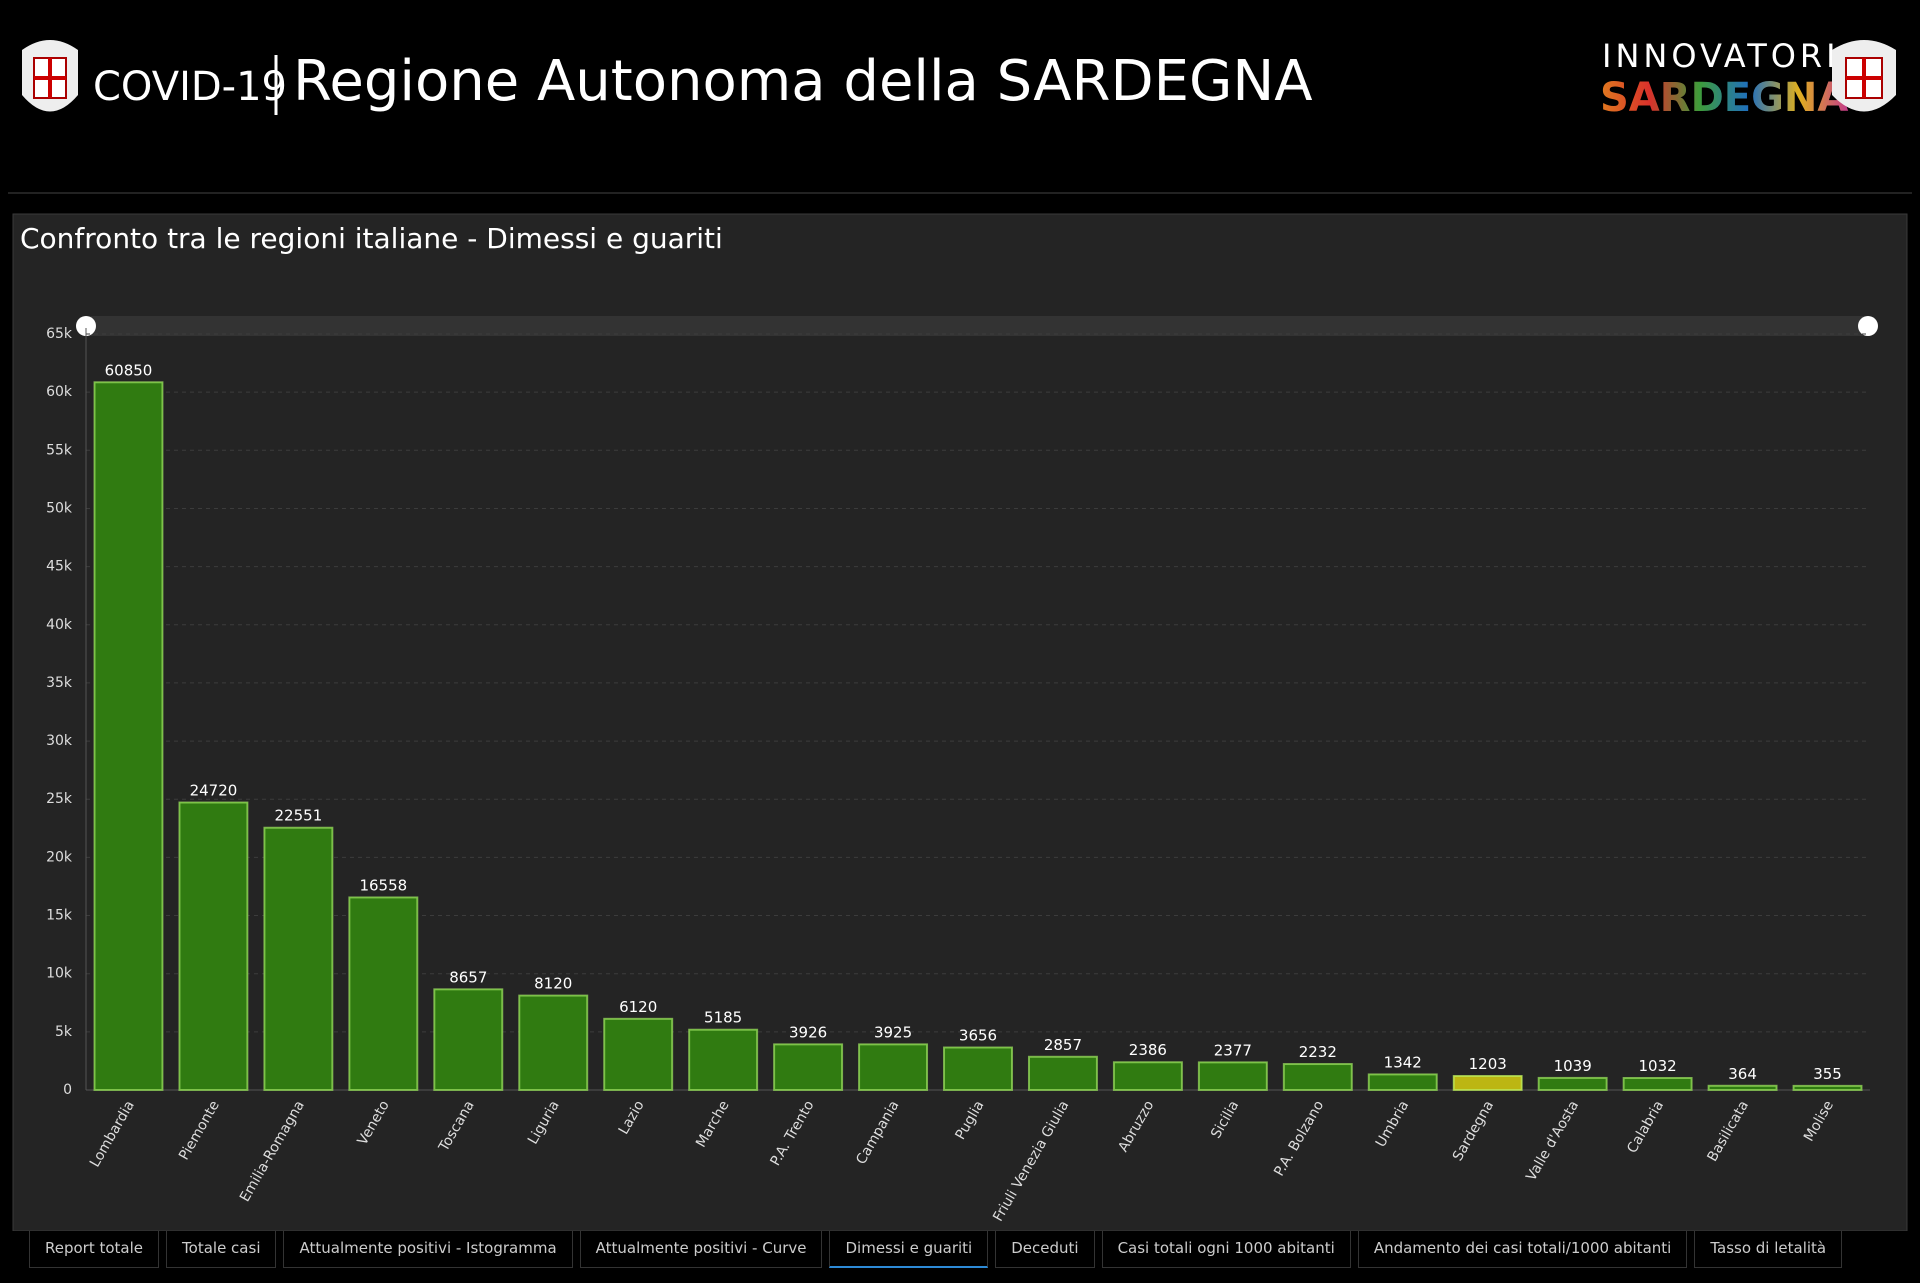 Image resolution: width=1920 pixels, height=1283 pixels. What do you see at coordinates (1318, 1052) in the screenshot?
I see `value-label: 2232` at bounding box center [1318, 1052].